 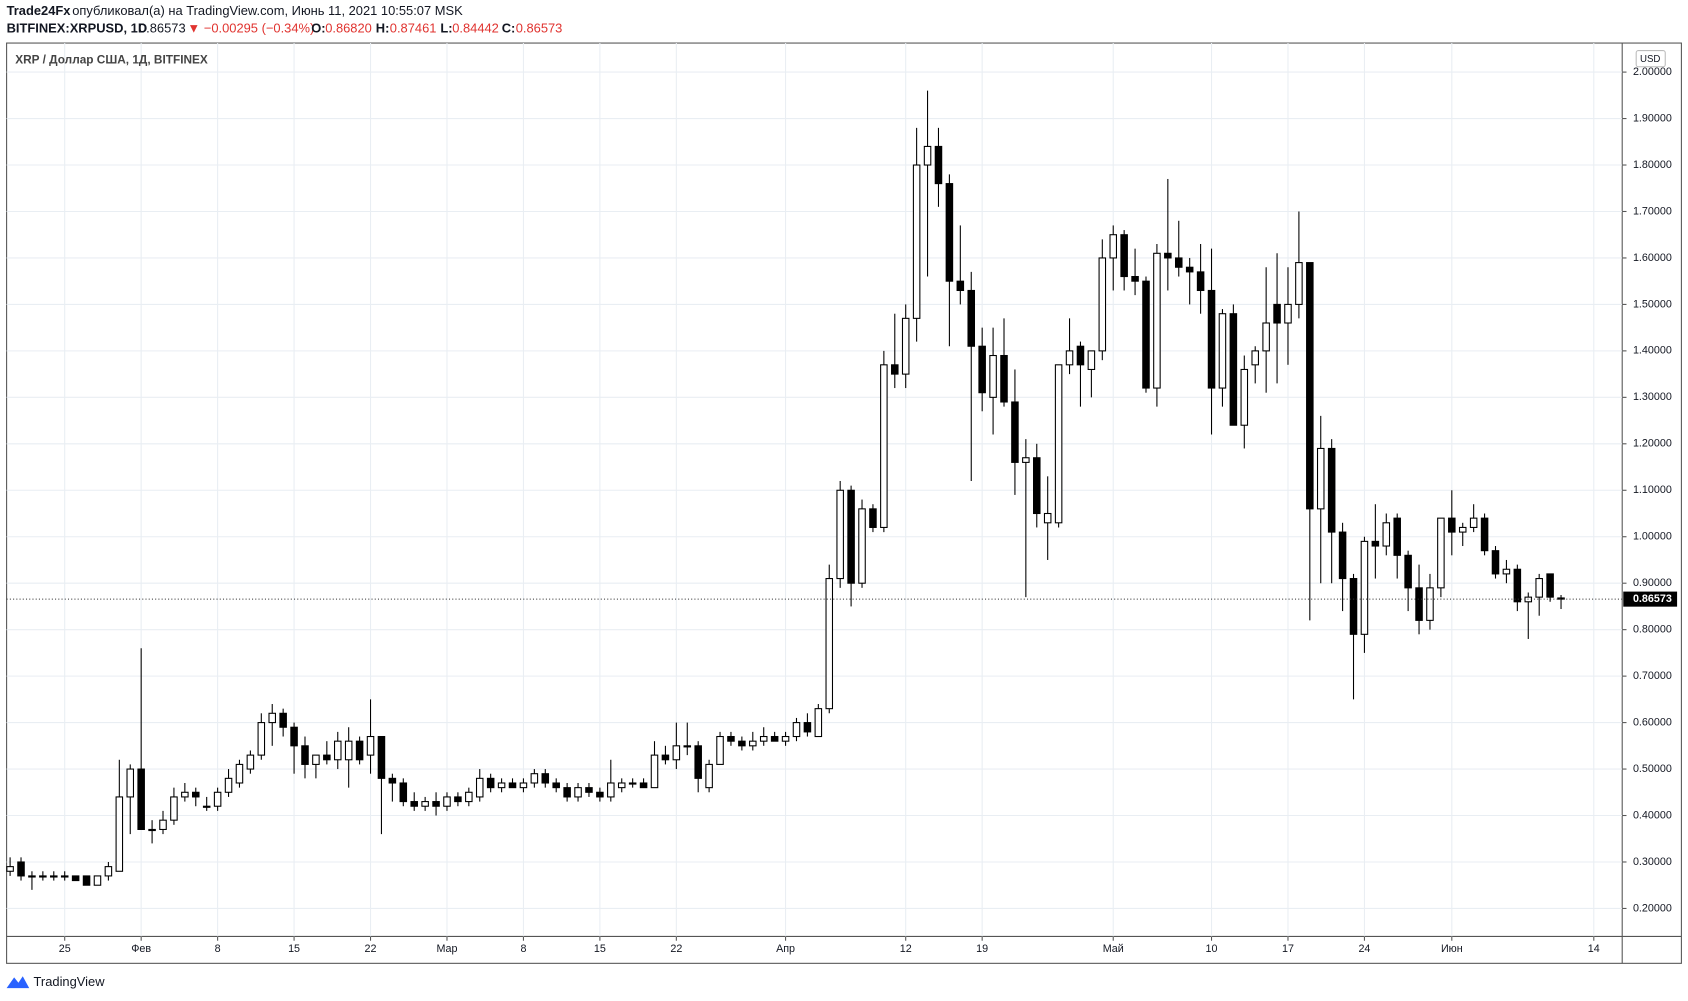 I want to click on y-tick-label: 1.20000, so click(x=1652, y=444).